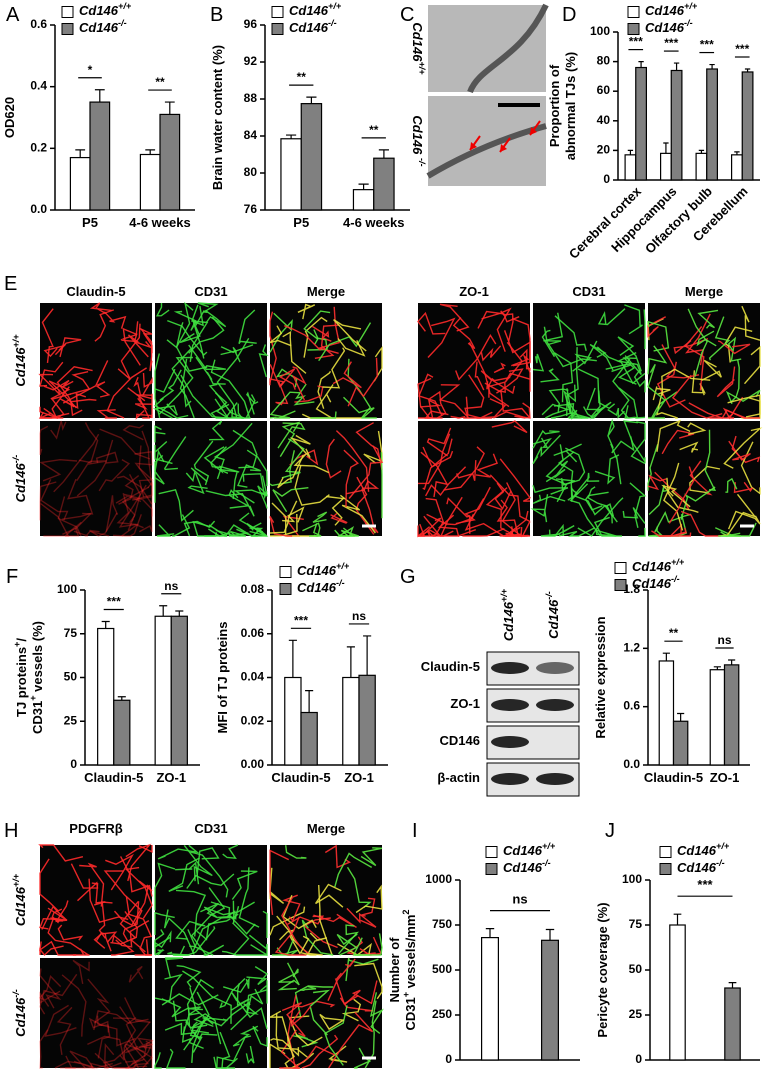 The height and width of the screenshot is (1070, 765). What do you see at coordinates (216, 15) in the screenshot?
I see `panel-letter: B` at bounding box center [216, 15].